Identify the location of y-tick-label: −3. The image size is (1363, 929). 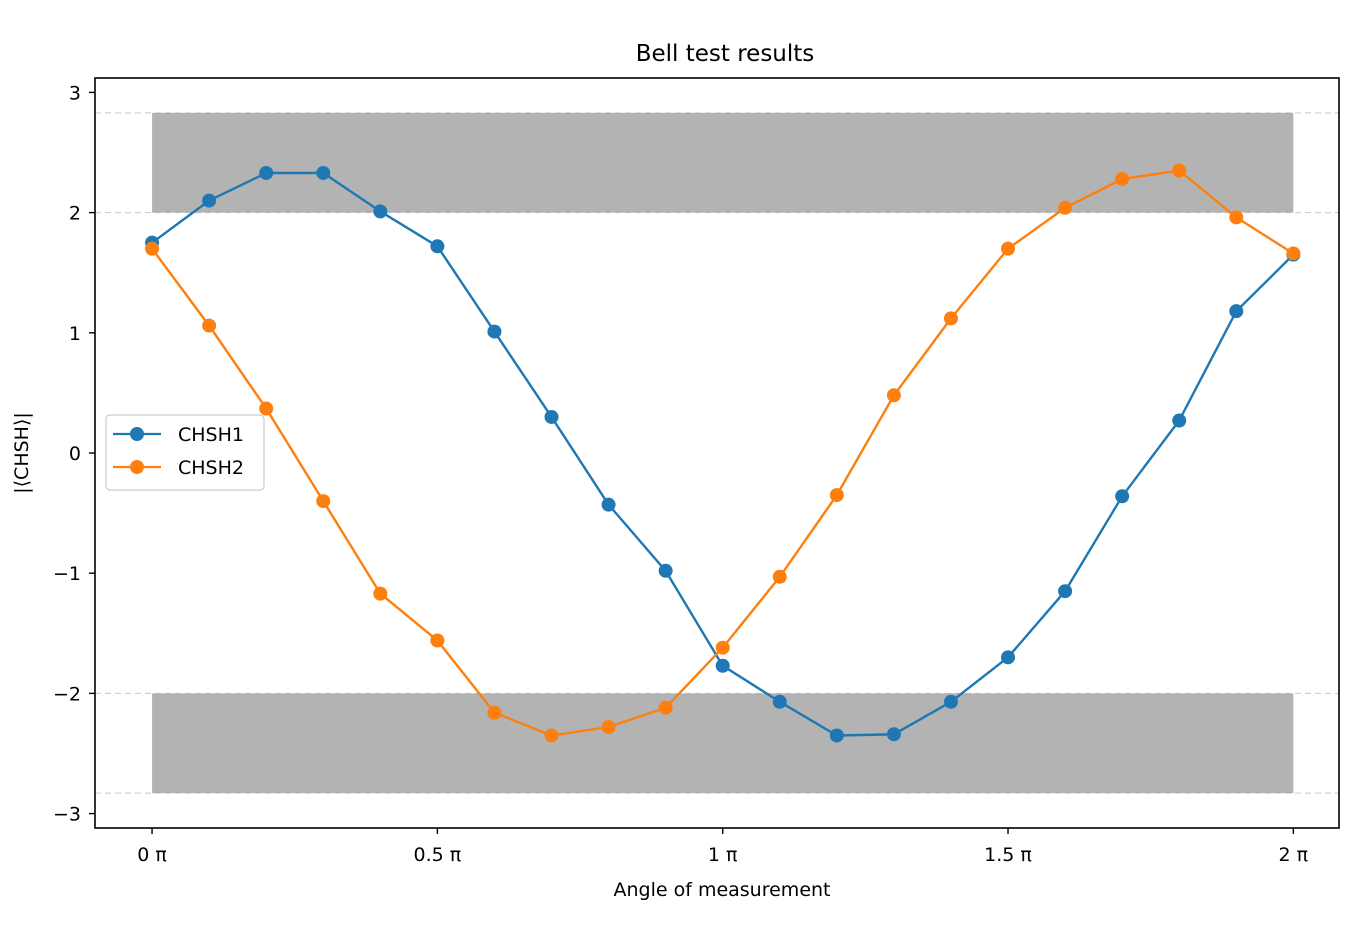
(67, 815).